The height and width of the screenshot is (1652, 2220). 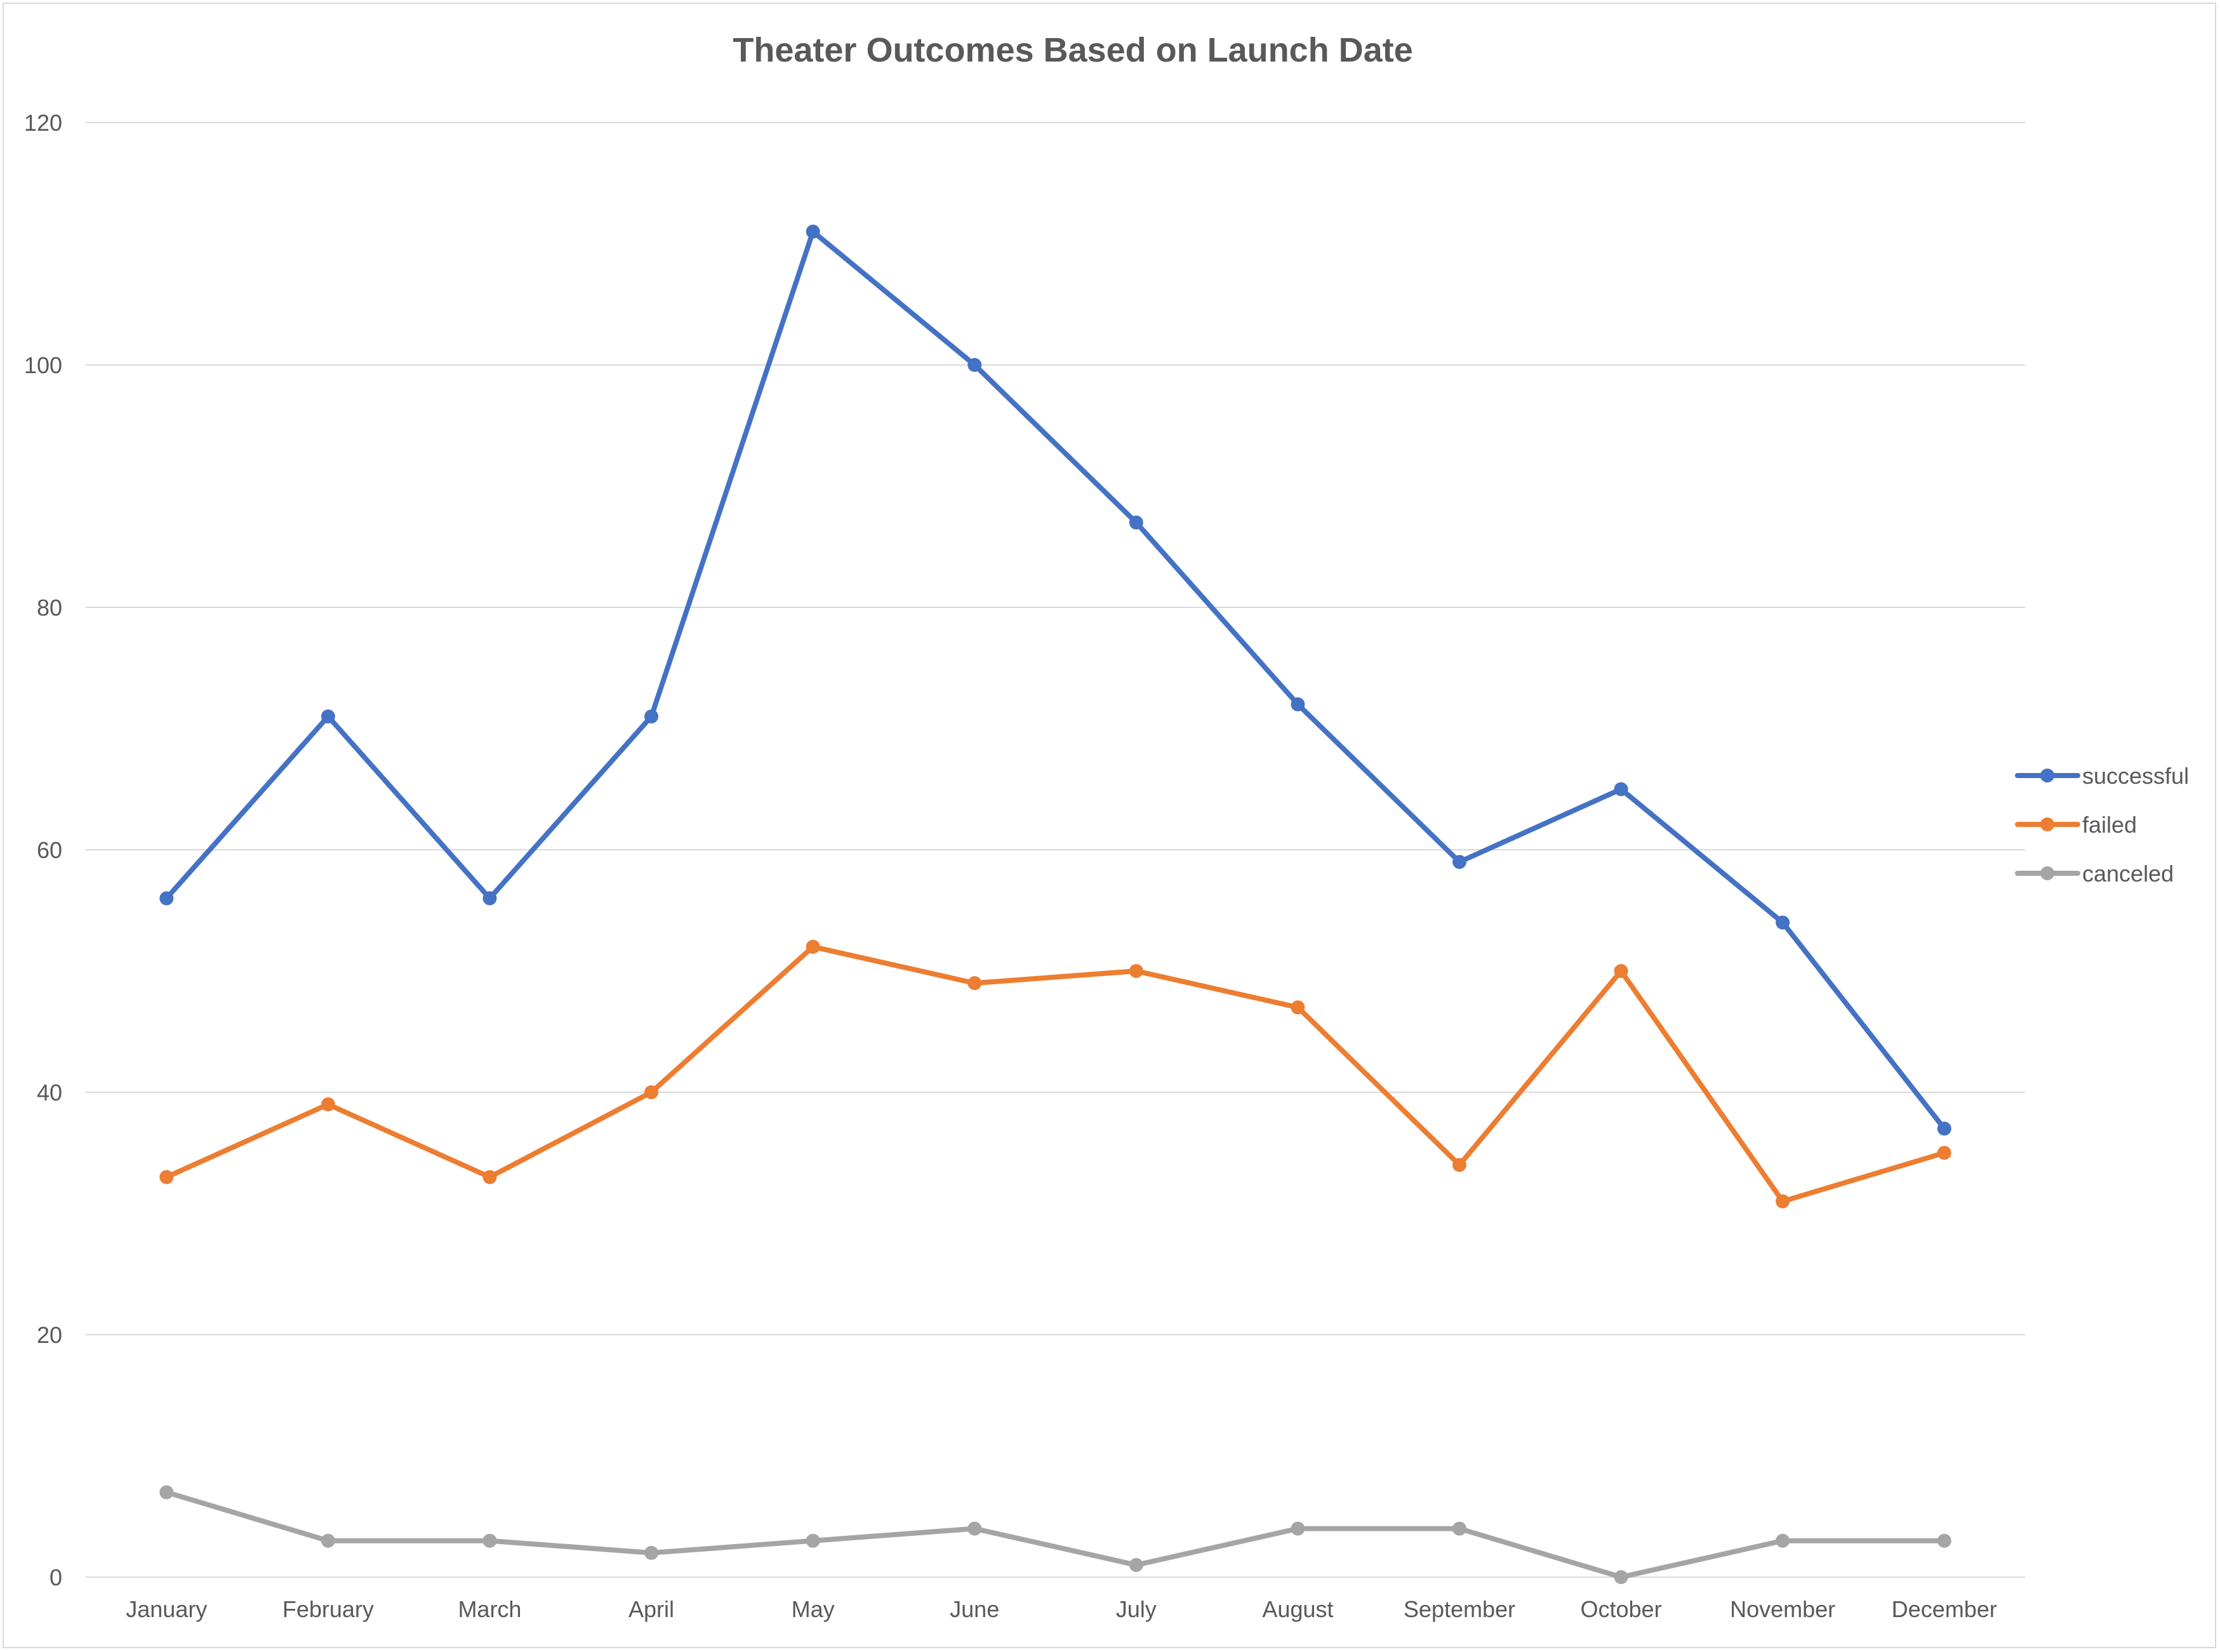 I want to click on legend-label: successful, so click(x=2135, y=776).